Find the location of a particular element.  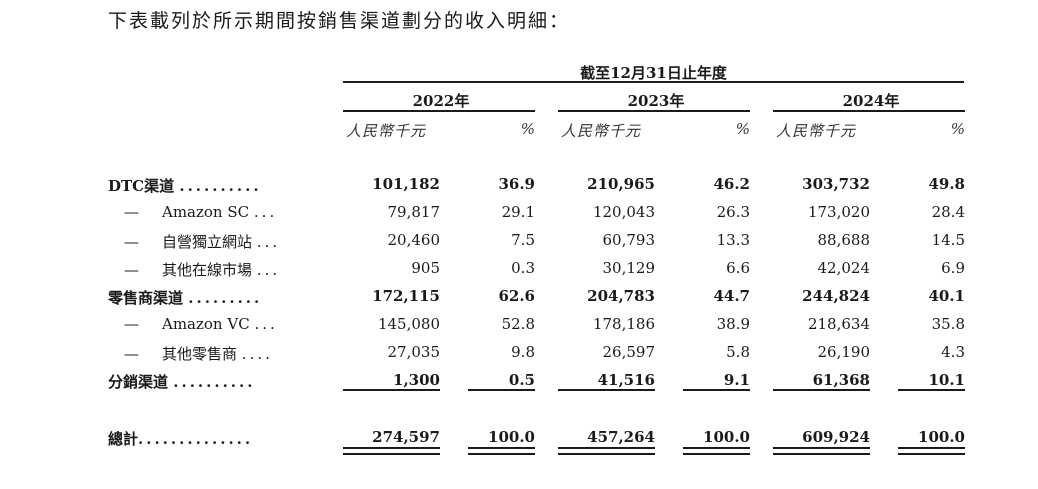

revenue-value: 178,186 is located at coordinates (623, 324).